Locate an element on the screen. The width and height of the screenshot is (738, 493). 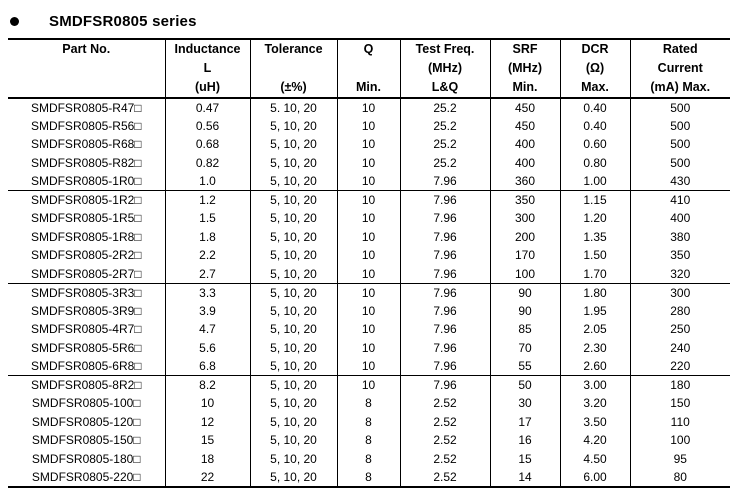
cell-dcr: 2.05 is located at coordinates (594, 329).